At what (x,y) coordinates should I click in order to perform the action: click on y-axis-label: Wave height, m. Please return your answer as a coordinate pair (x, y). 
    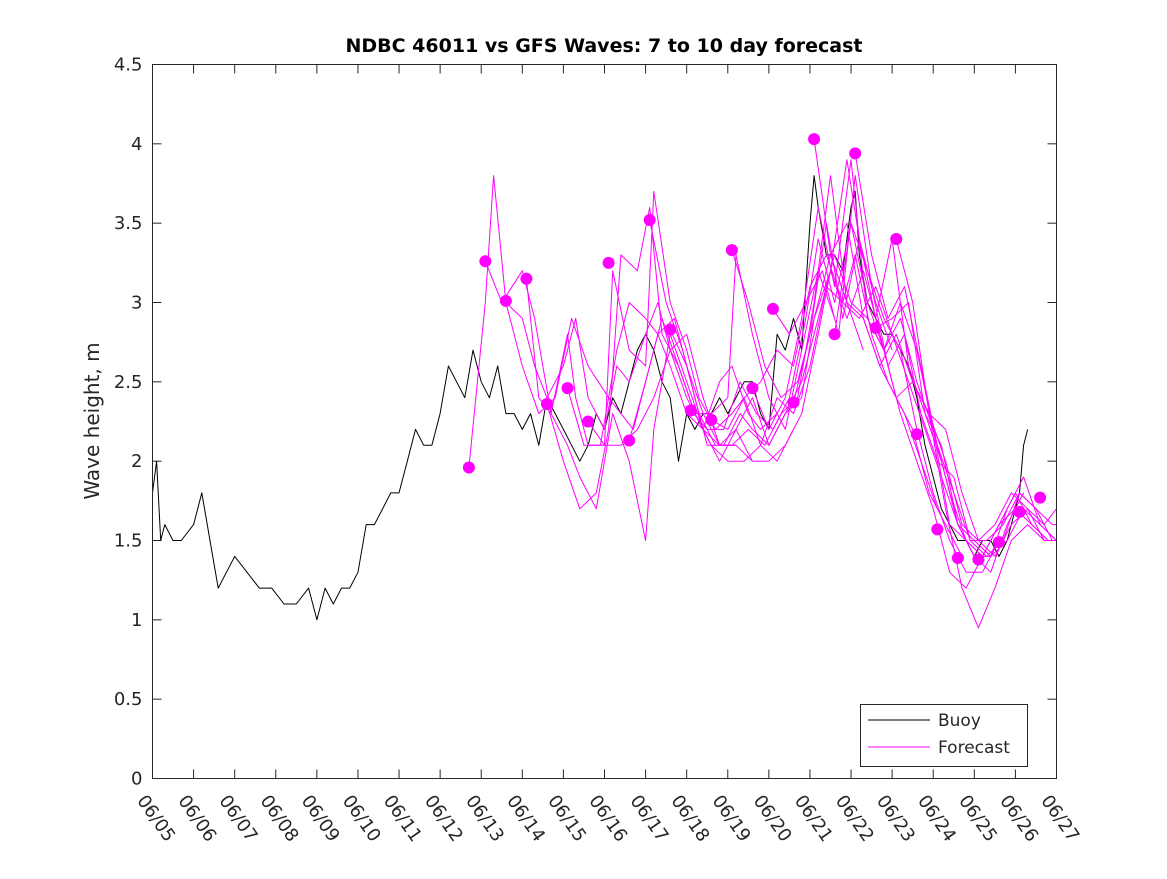
    Looking at the image, I should click on (92, 420).